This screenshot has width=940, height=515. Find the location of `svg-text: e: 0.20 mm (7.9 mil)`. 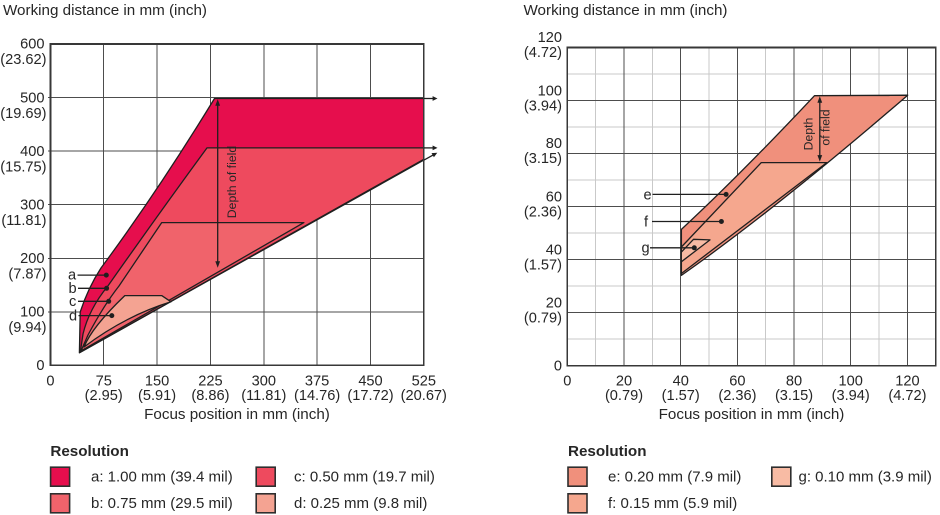

svg-text: e: 0.20 mm (7.9 mil) is located at coordinates (674, 476).